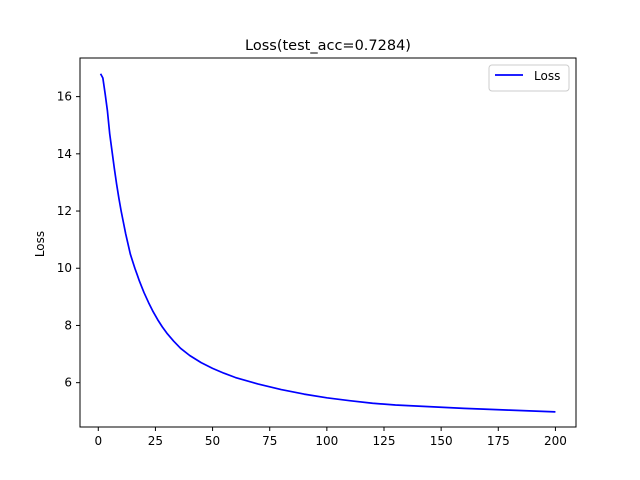 This screenshot has width=640, height=480. I want to click on y-tick-label: 16, so click(64, 97).